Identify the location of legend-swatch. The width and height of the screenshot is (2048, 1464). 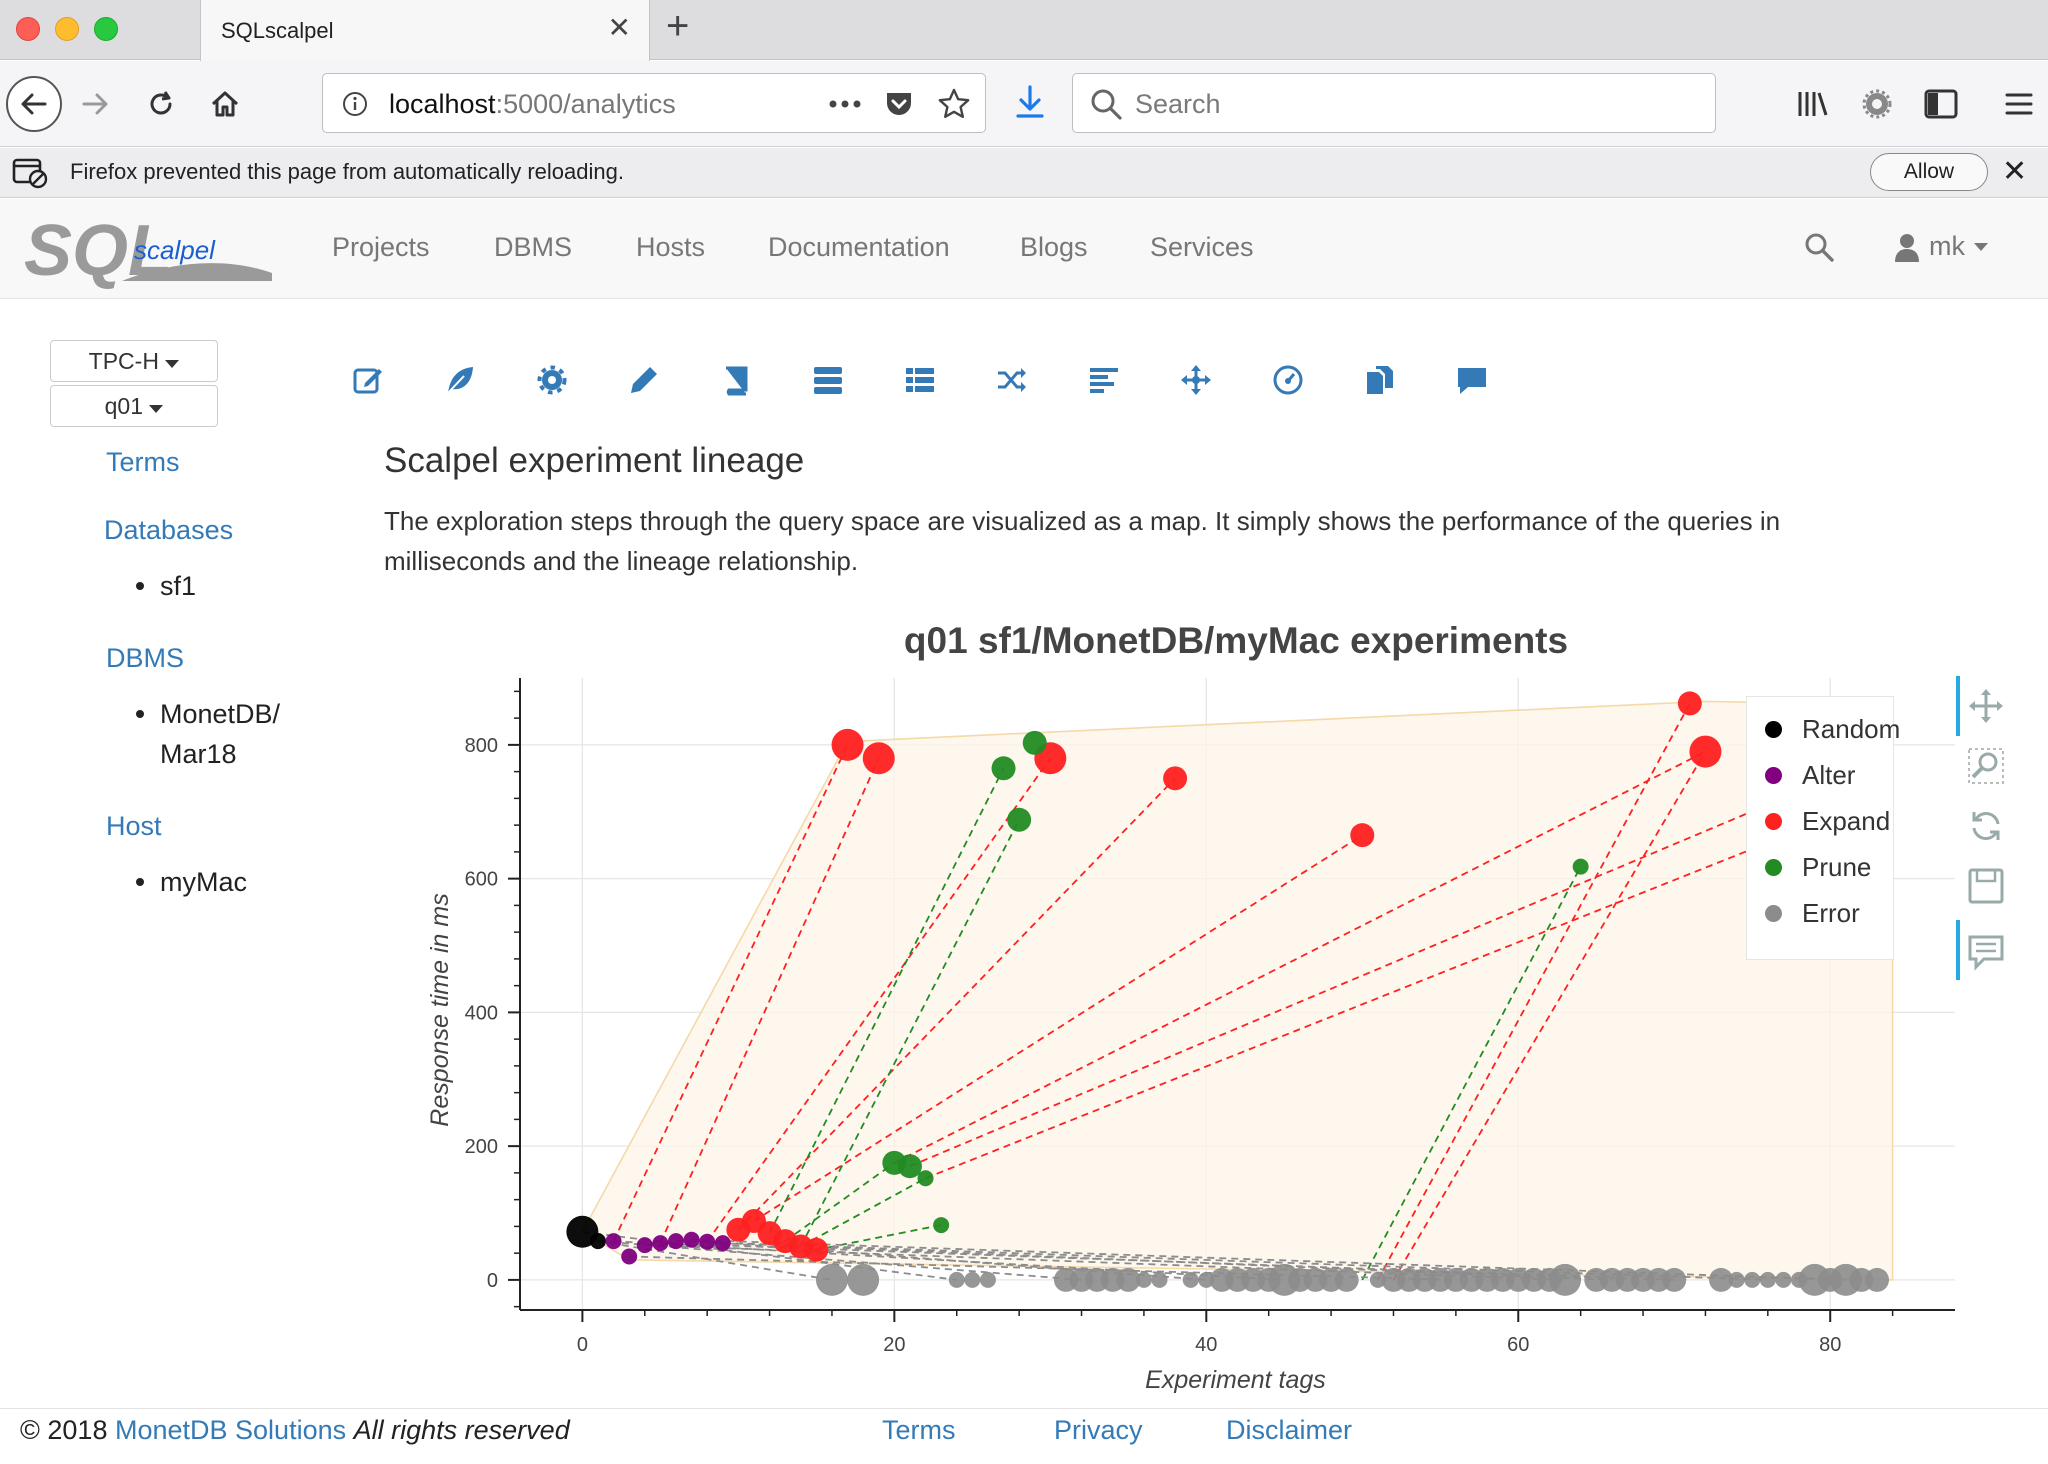
(1773, 867).